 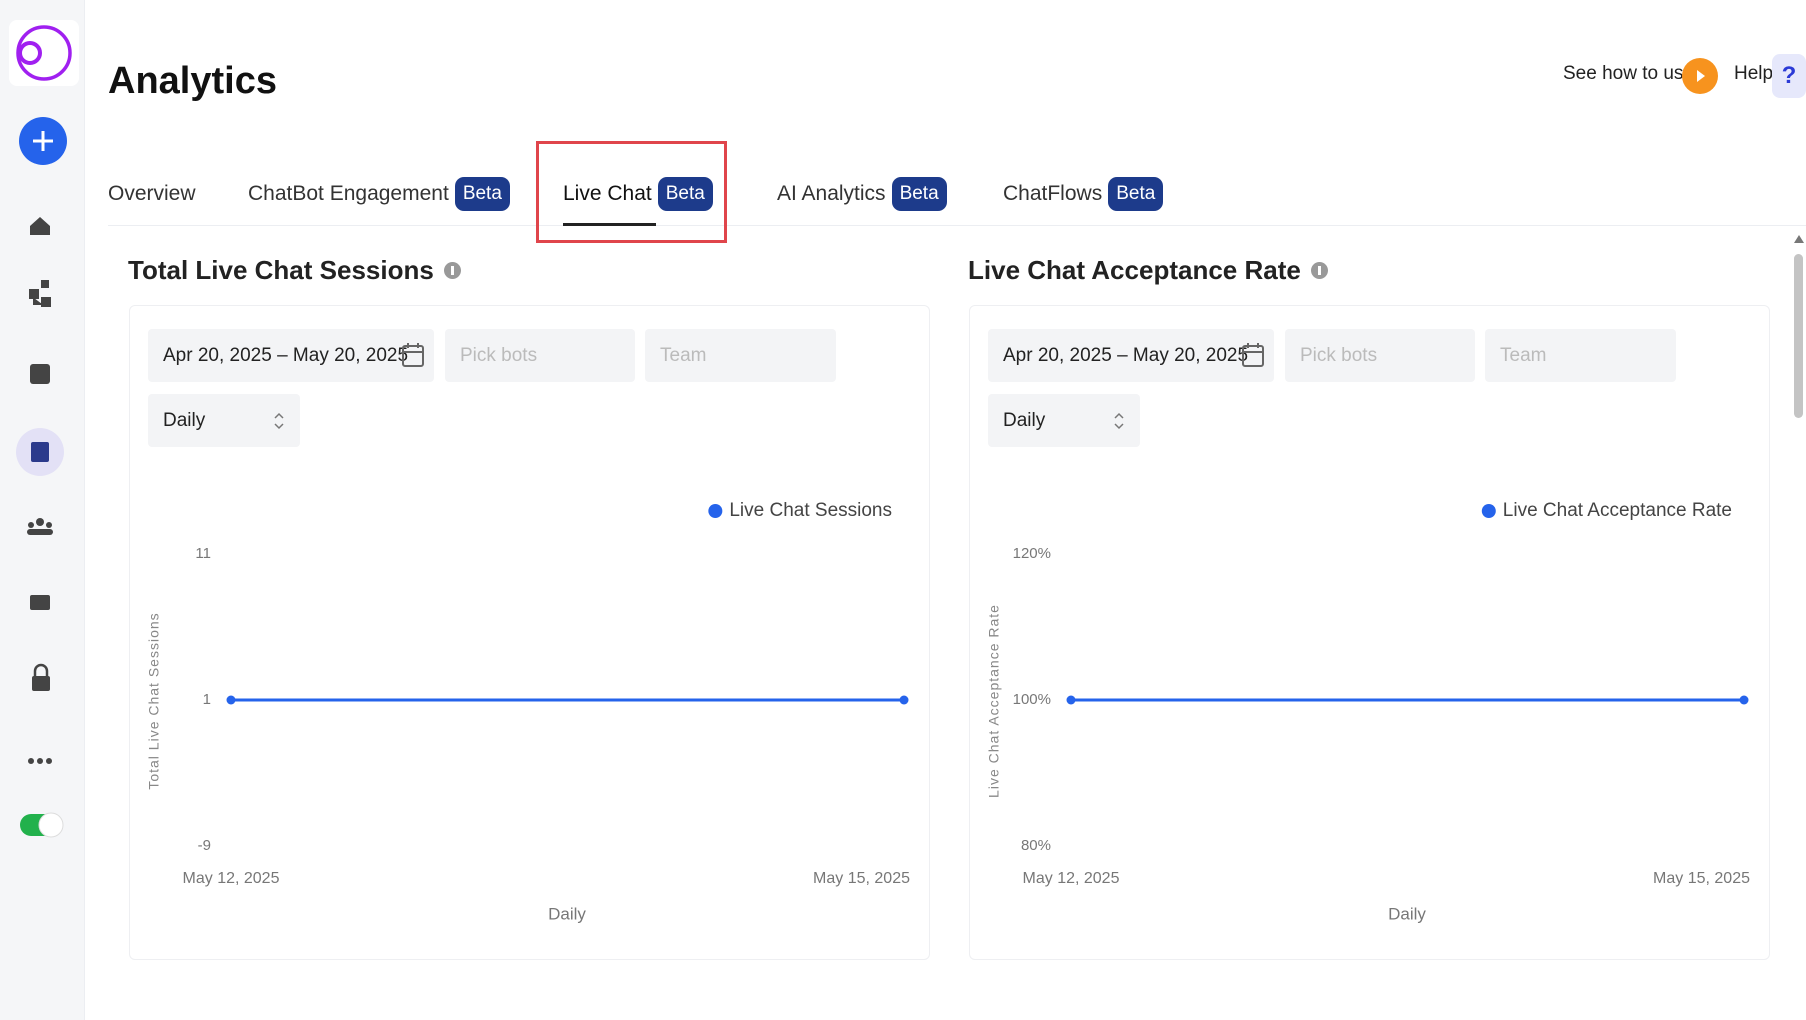 What do you see at coordinates (957, 225) in the screenshot?
I see `tab-divider` at bounding box center [957, 225].